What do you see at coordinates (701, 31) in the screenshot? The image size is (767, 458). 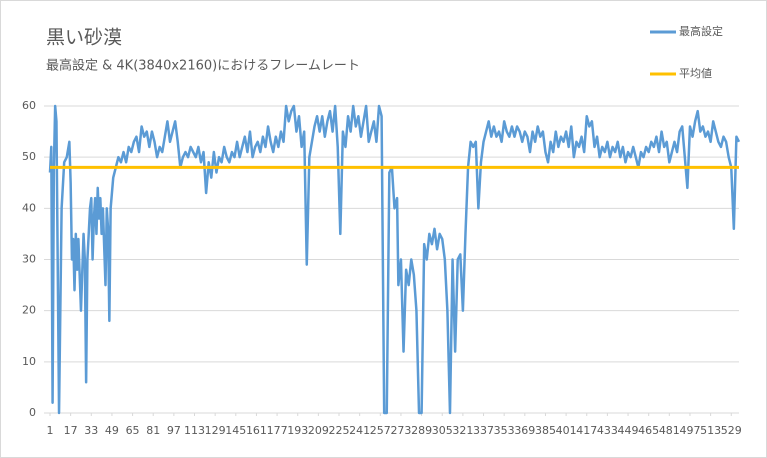 I see `legend-label: 最高設定` at bounding box center [701, 31].